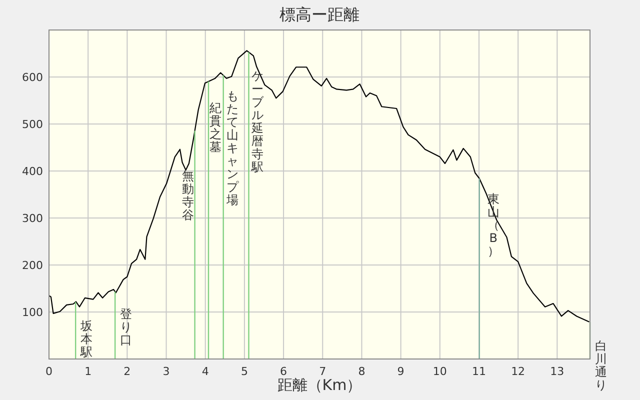  Describe the element at coordinates (32, 171) in the screenshot. I see `y-tick-label: 400` at that location.